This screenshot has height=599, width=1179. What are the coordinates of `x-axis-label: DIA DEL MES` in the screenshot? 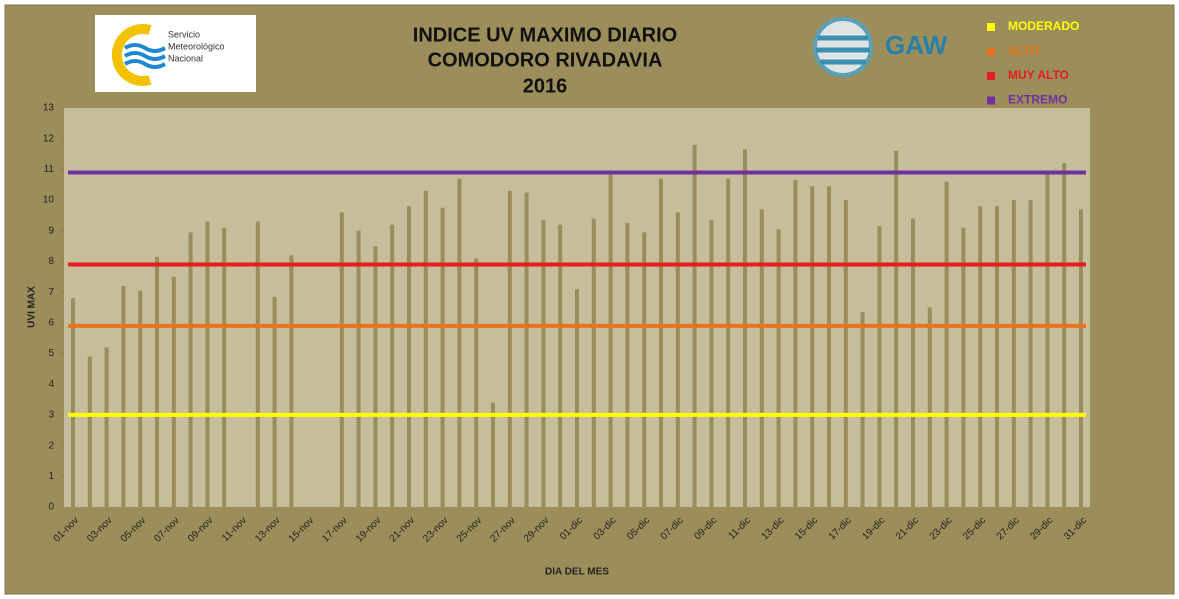 It's located at (577, 572).